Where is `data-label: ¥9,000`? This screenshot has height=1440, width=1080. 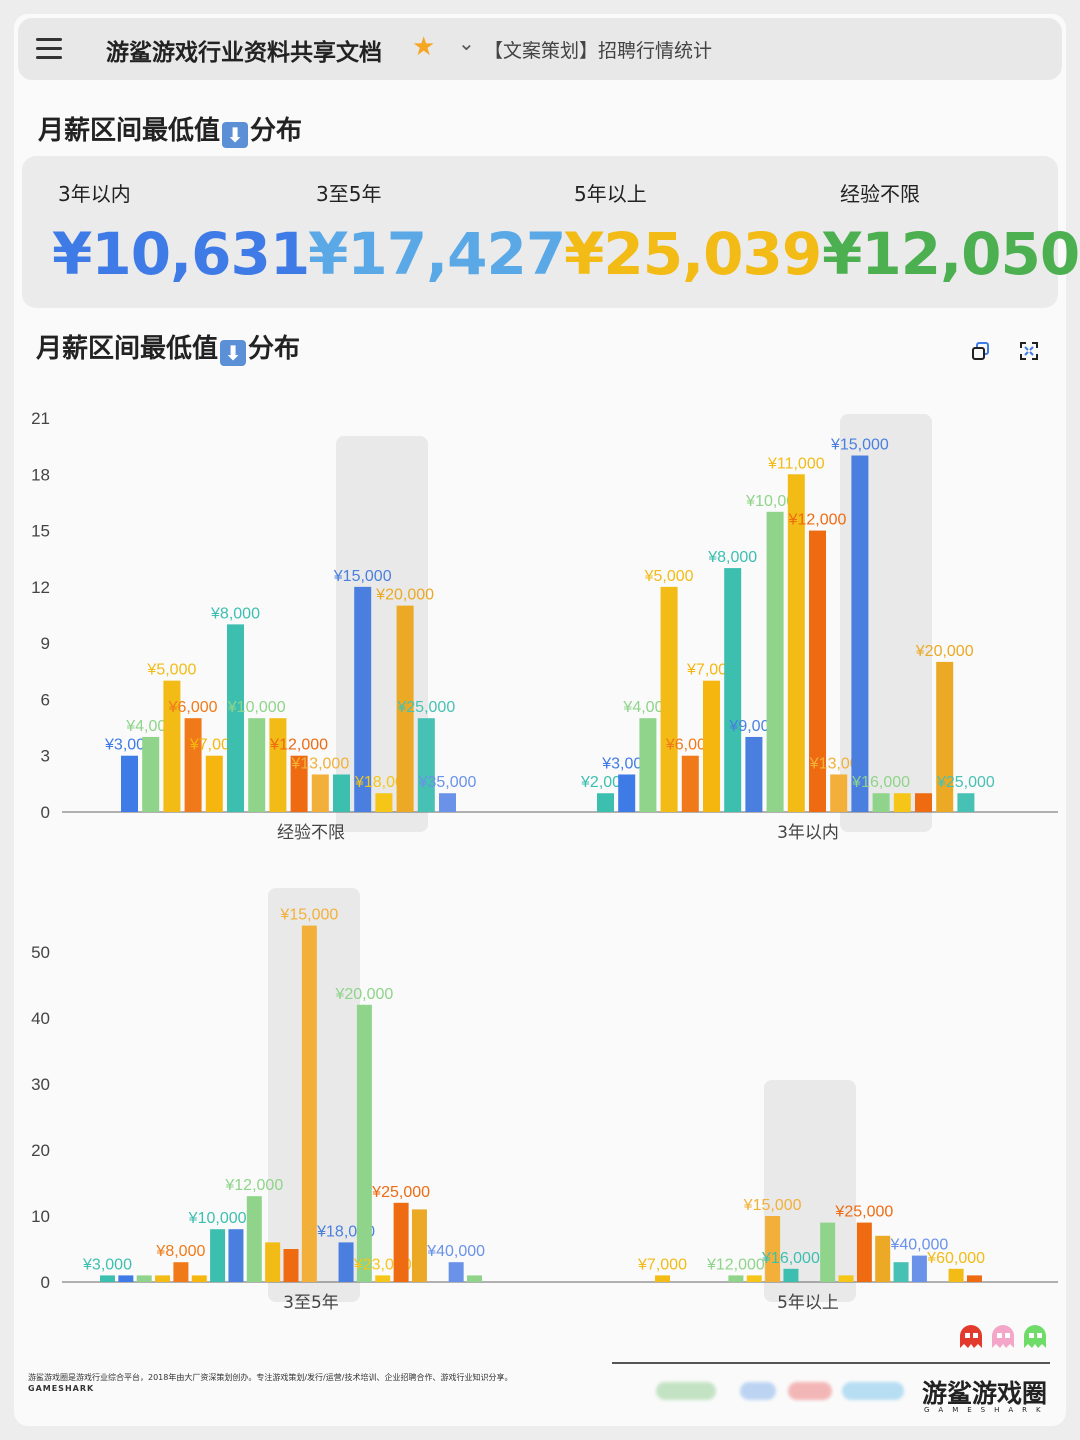 data-label: ¥9,000 is located at coordinates (753, 726).